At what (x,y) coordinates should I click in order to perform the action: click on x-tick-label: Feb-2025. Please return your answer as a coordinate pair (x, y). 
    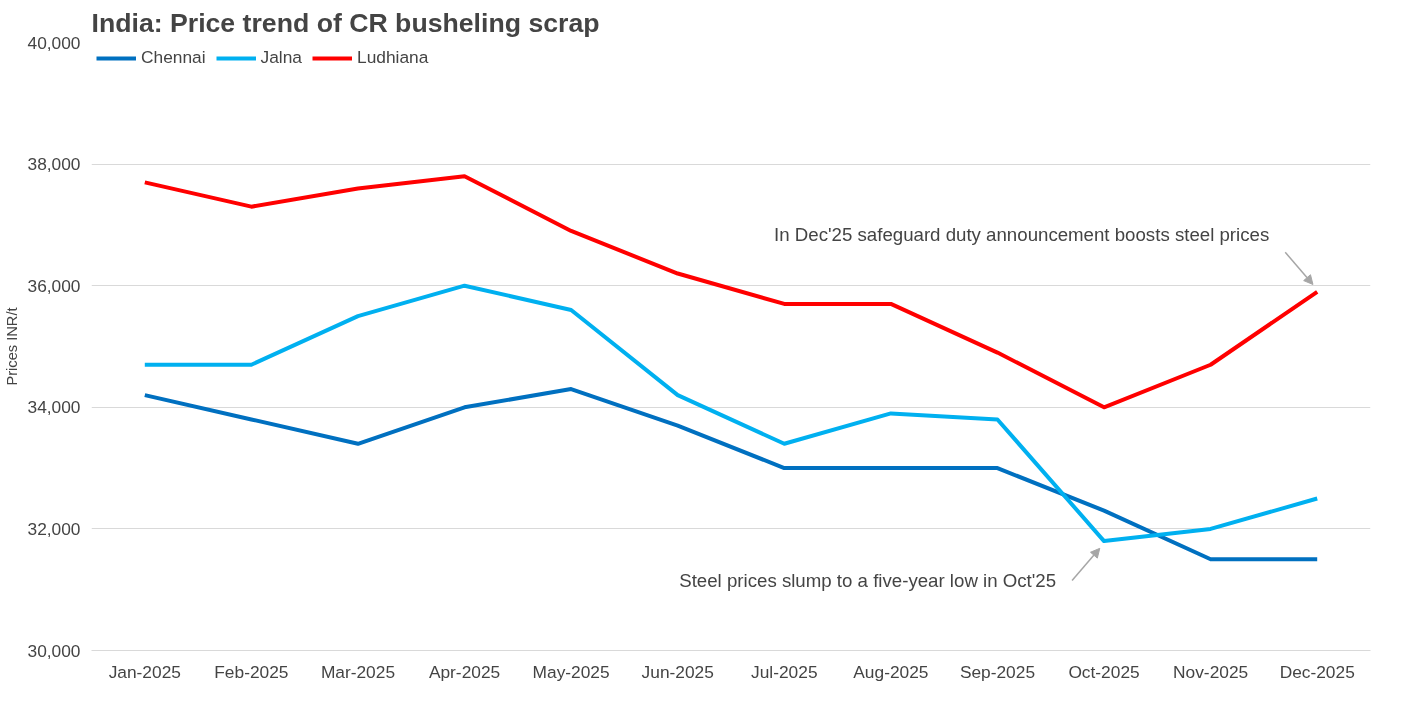
    Looking at the image, I should click on (251, 671).